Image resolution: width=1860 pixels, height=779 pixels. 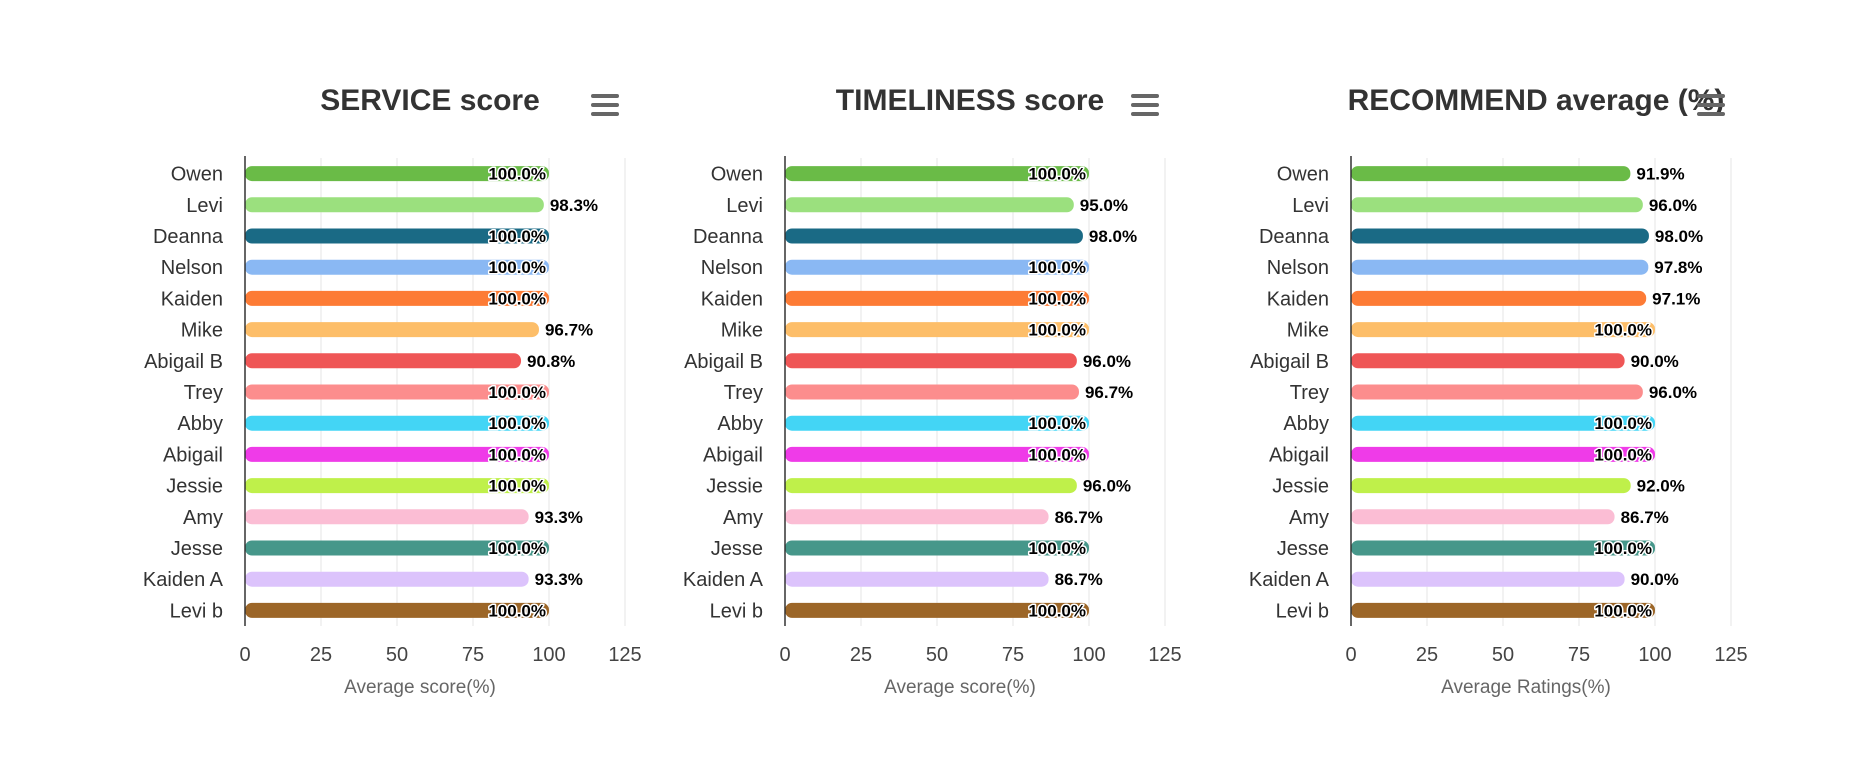 I want to click on recommend-category-label: Nelson, so click(x=1298, y=268).